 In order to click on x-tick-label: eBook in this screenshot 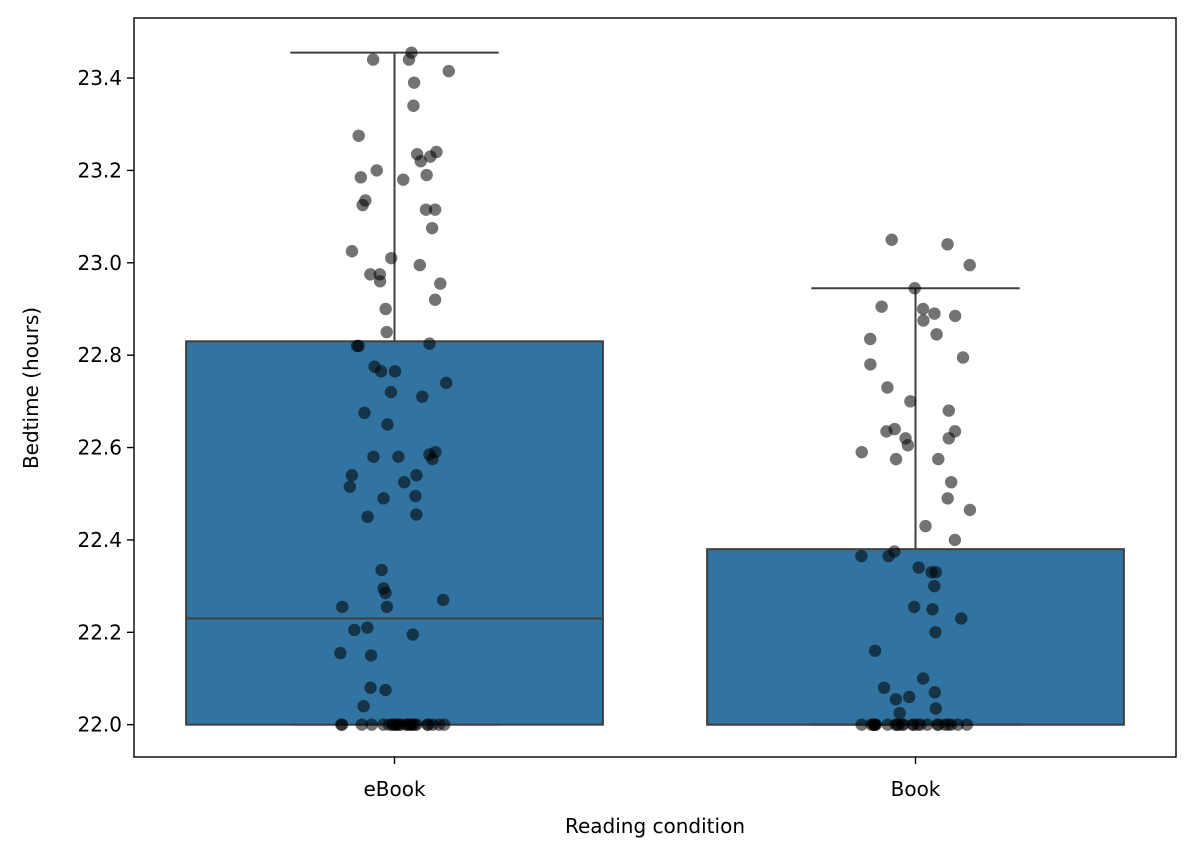, I will do `click(394, 789)`.